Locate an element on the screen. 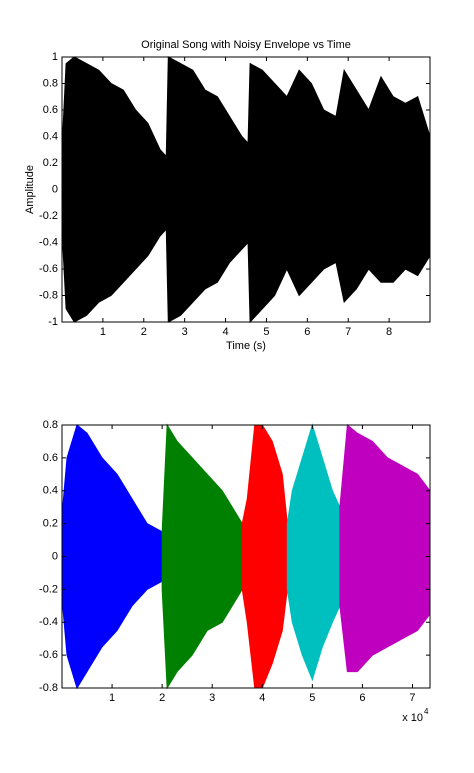 This screenshot has width=474, height=773. x-multiplier-exponent: 4 is located at coordinates (426, 711).